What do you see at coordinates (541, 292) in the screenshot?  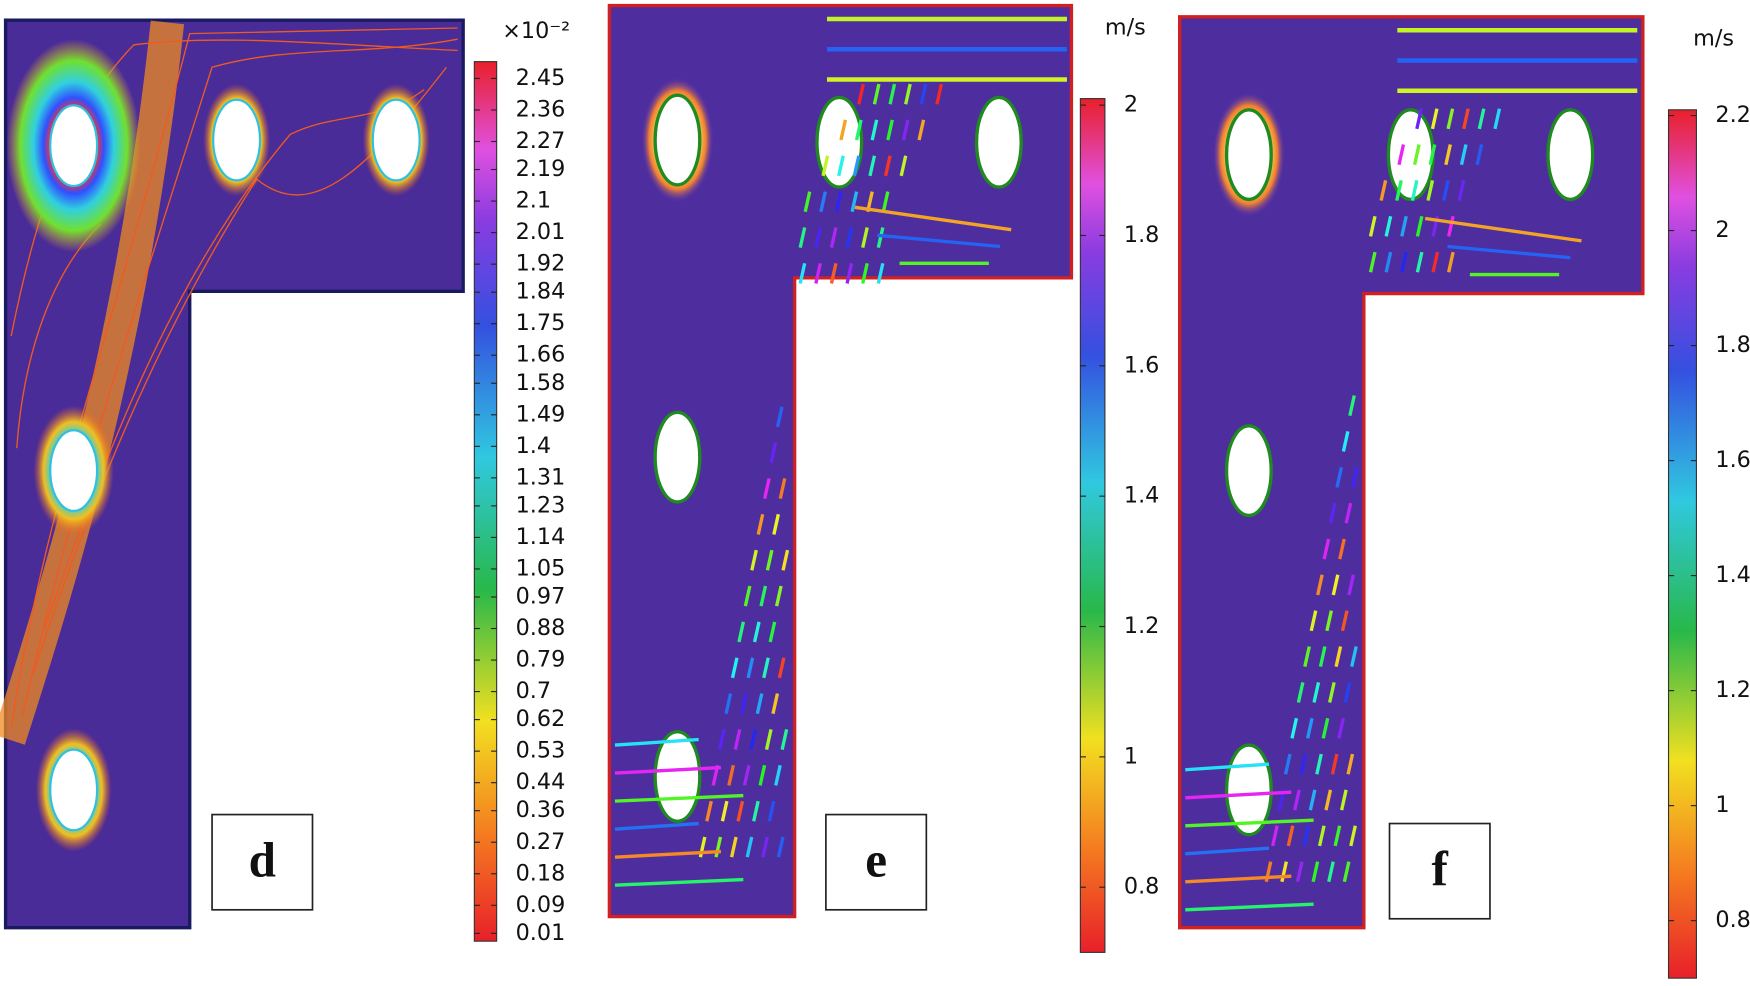 I see `colorbar-tick-label: 1.84` at bounding box center [541, 292].